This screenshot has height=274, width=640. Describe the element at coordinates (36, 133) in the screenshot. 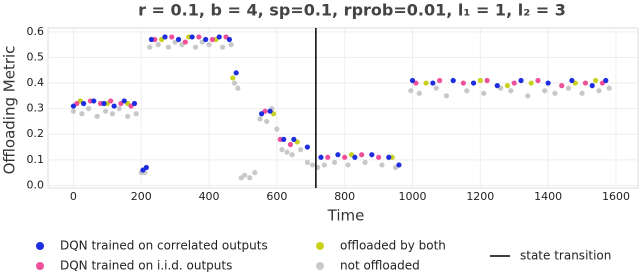

I see `y-tick-label: 0.2` at that location.